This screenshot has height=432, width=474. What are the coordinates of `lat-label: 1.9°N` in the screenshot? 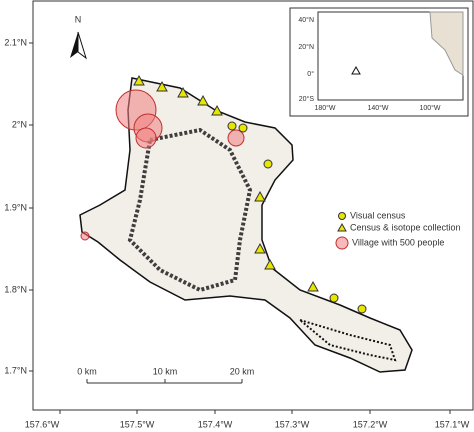 It's located at (15, 207).